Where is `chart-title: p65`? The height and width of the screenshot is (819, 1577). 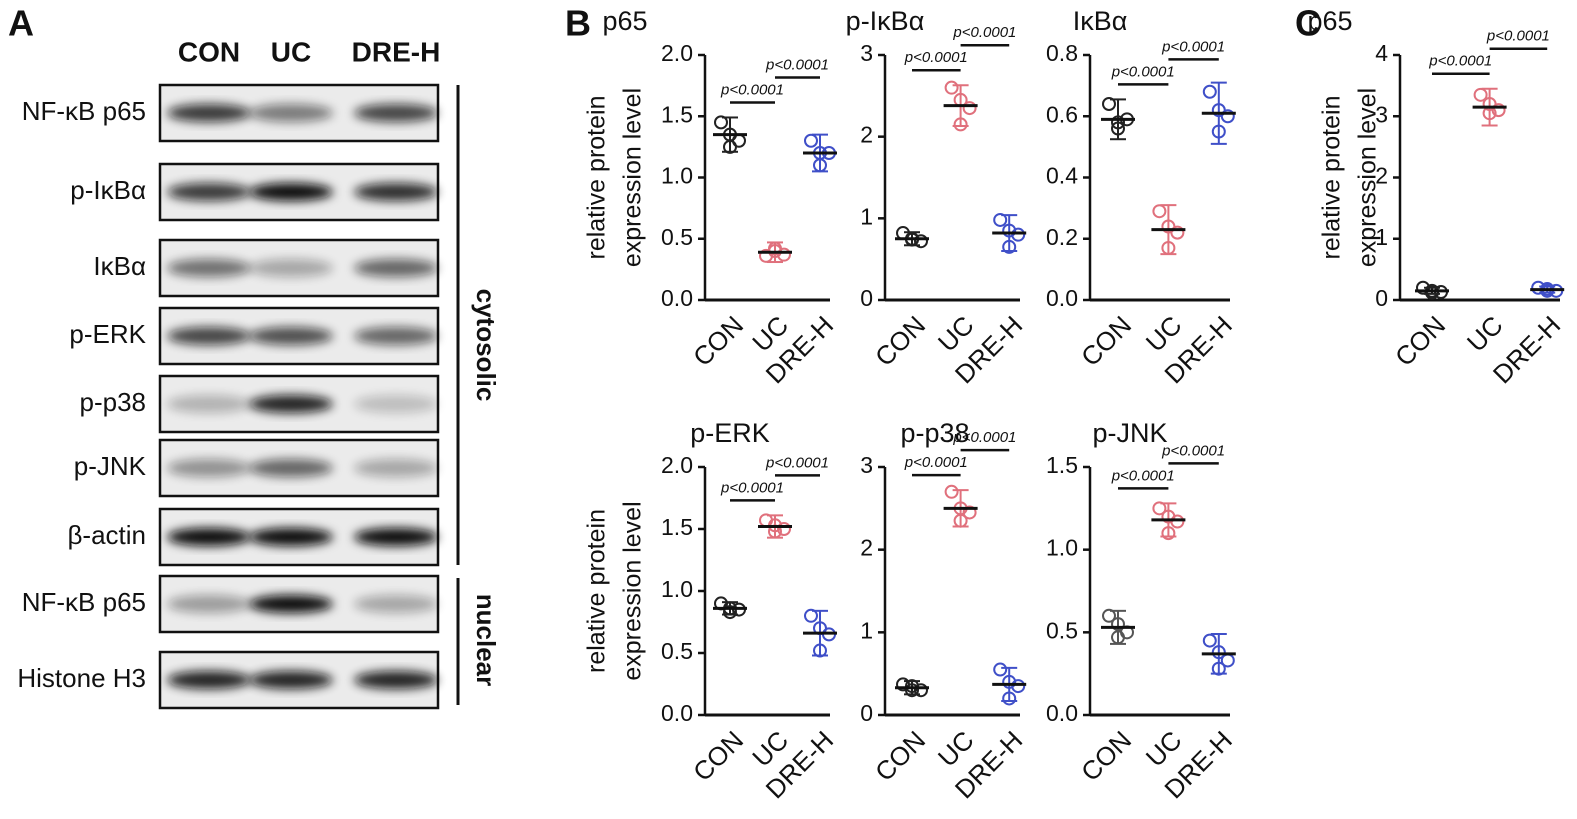 chart-title: p65 is located at coordinates (624, 21).